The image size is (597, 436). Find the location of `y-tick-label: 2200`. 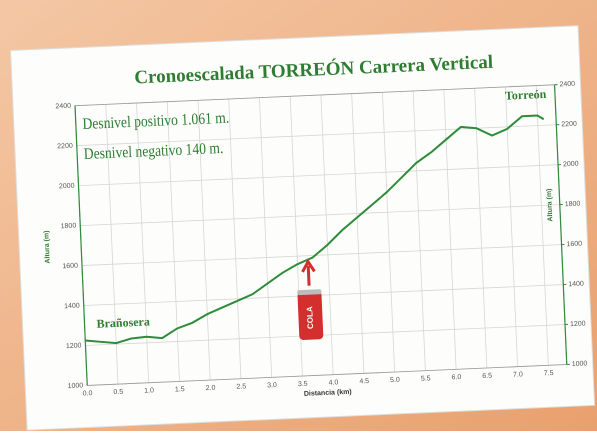

y-tick-label: 2200 is located at coordinates (65, 147).